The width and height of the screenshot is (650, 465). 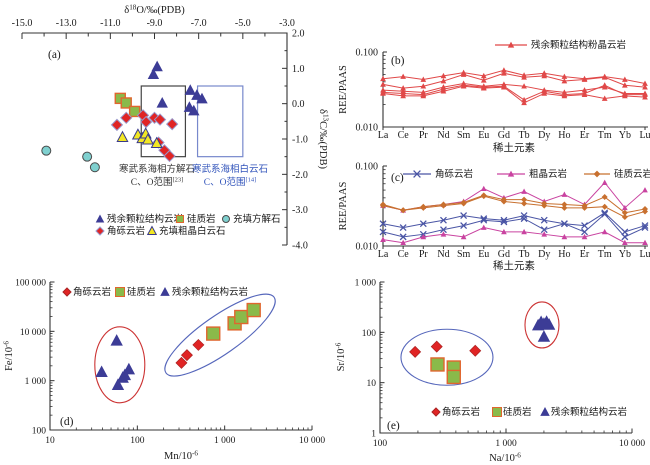 I want to click on x-tick-label: 10, so click(x=50, y=441).